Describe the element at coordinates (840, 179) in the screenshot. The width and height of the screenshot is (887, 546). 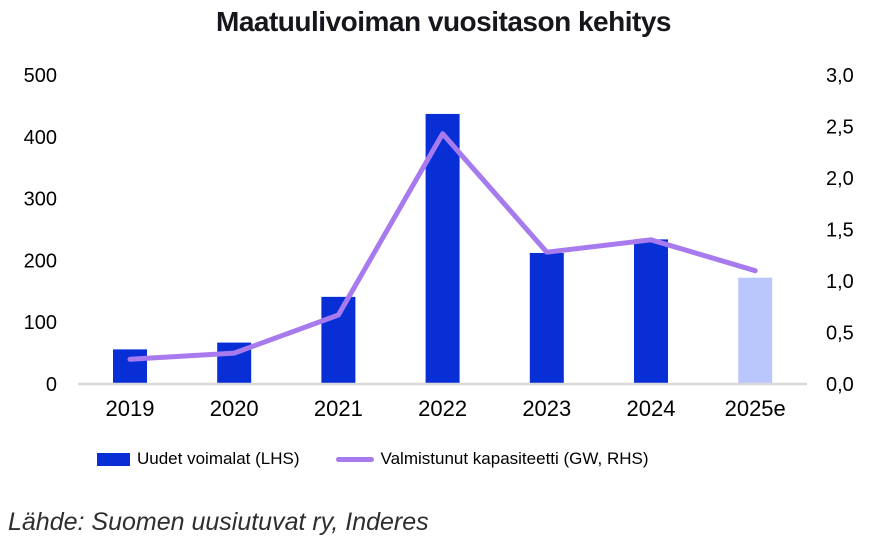
I see `right-axis-tick-label: 2,0` at that location.